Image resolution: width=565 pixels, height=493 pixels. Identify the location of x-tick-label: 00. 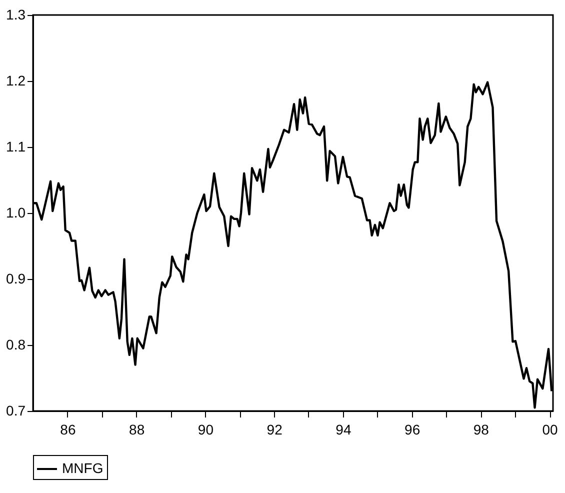
(550, 430).